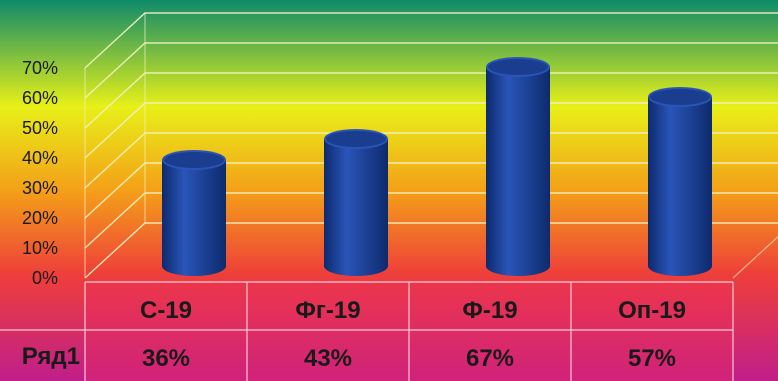 This screenshot has height=381, width=778. What do you see at coordinates (40, 218) in the screenshot?
I see `y-tick-label: 20%` at bounding box center [40, 218].